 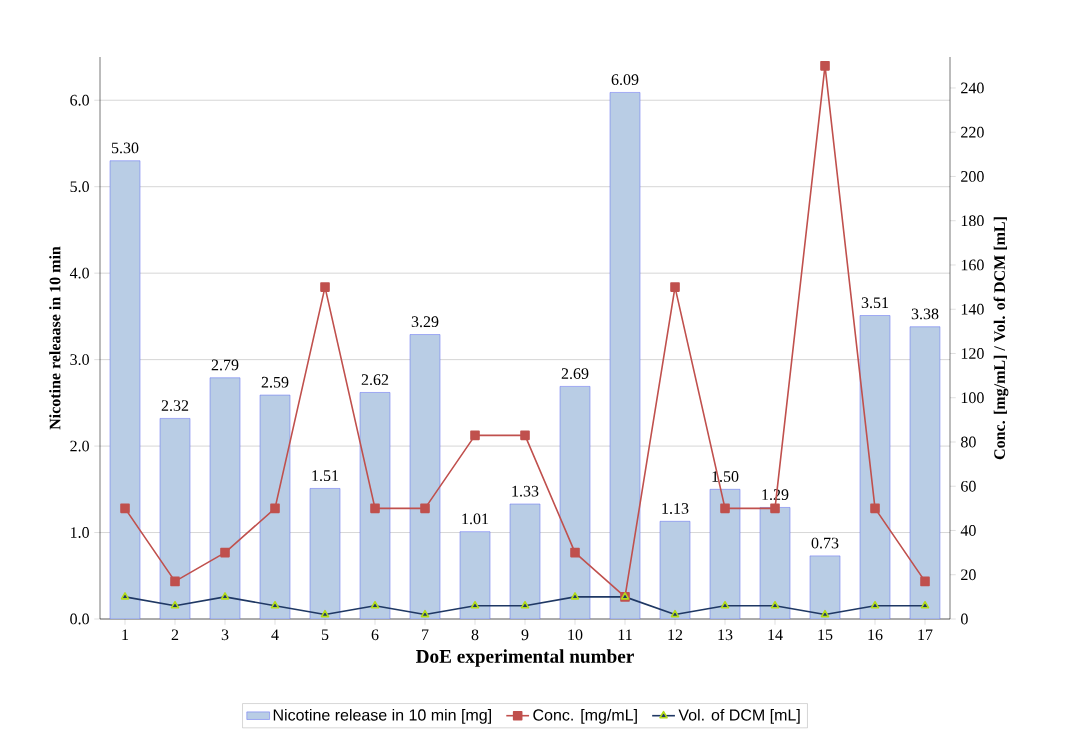 What do you see at coordinates (375, 380) in the screenshot?
I see `data-label: 2.62` at bounding box center [375, 380].